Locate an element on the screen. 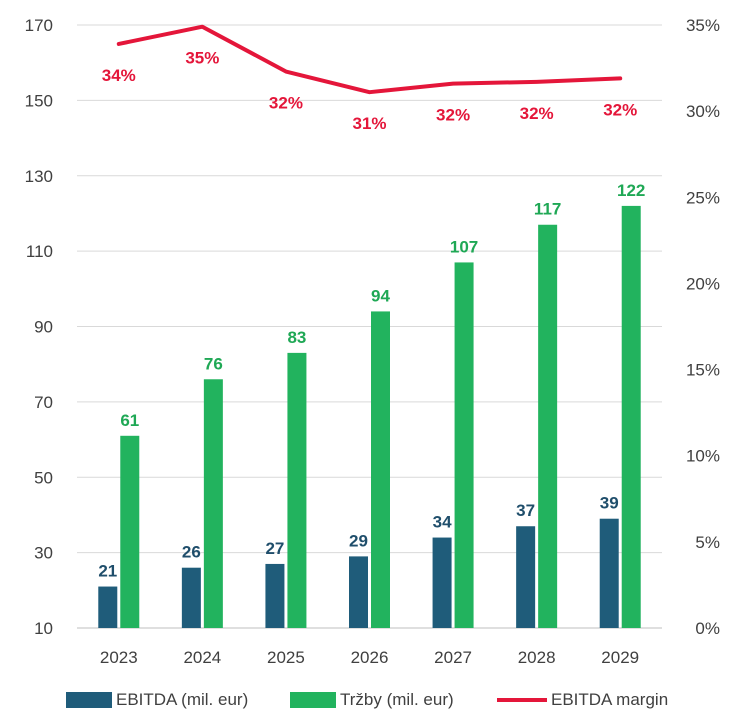 The image size is (729, 722). series-line-ebitda-margin is located at coordinates (369, 59).